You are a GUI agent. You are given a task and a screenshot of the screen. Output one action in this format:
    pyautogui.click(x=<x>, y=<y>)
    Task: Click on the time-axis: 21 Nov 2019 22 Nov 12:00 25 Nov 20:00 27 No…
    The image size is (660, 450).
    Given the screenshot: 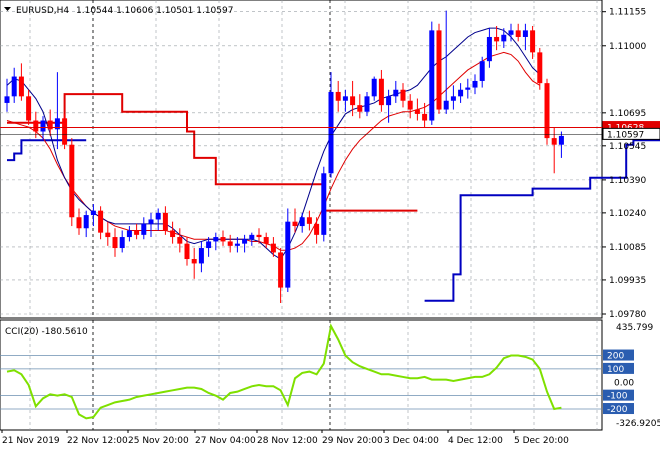 What is the action you would take?
    pyautogui.click(x=285, y=438)
    